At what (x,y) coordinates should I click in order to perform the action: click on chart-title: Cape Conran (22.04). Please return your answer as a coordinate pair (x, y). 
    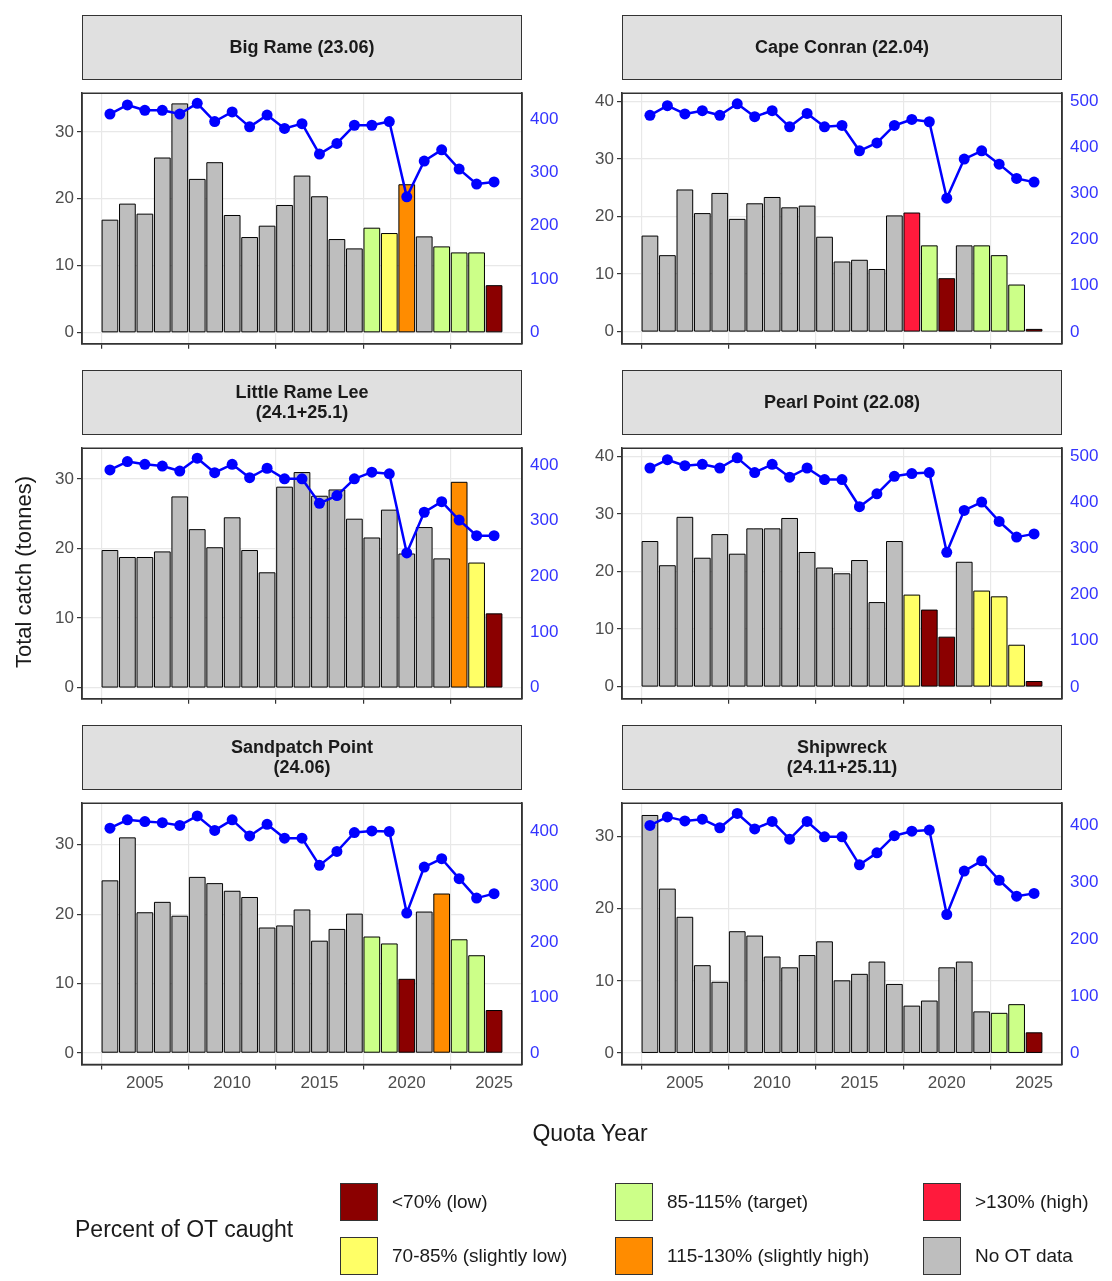
    Looking at the image, I should click on (842, 47).